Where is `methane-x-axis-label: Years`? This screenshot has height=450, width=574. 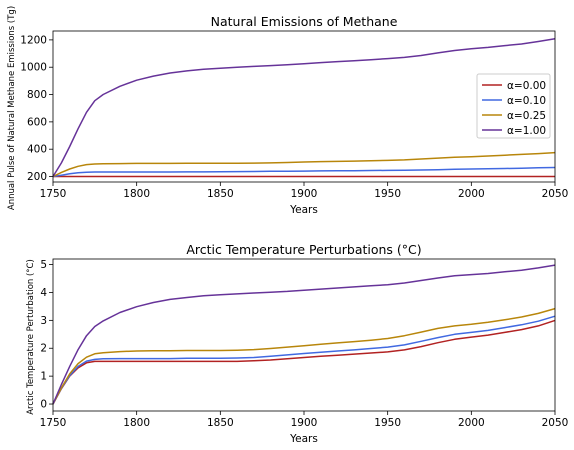 methane-x-axis-label: Years is located at coordinates (303, 210).